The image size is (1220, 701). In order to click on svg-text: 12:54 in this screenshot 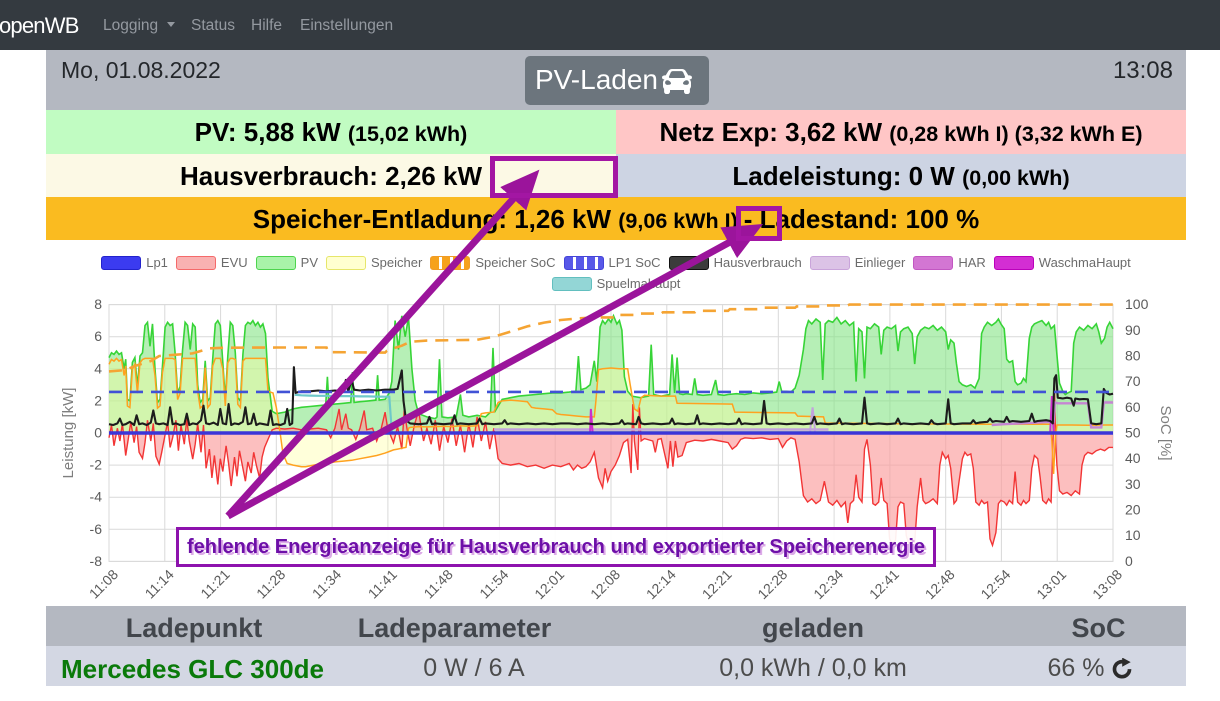, I will do `click(995, 584)`.